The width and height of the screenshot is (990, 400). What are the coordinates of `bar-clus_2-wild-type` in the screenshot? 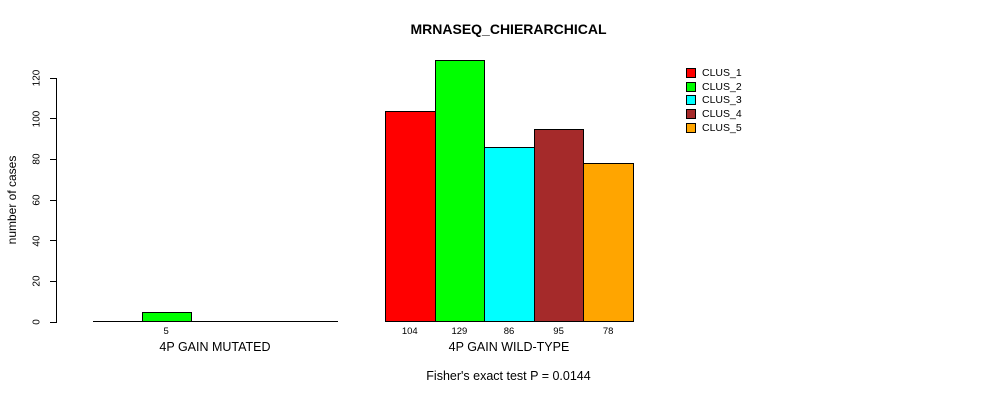 It's located at (460, 190).